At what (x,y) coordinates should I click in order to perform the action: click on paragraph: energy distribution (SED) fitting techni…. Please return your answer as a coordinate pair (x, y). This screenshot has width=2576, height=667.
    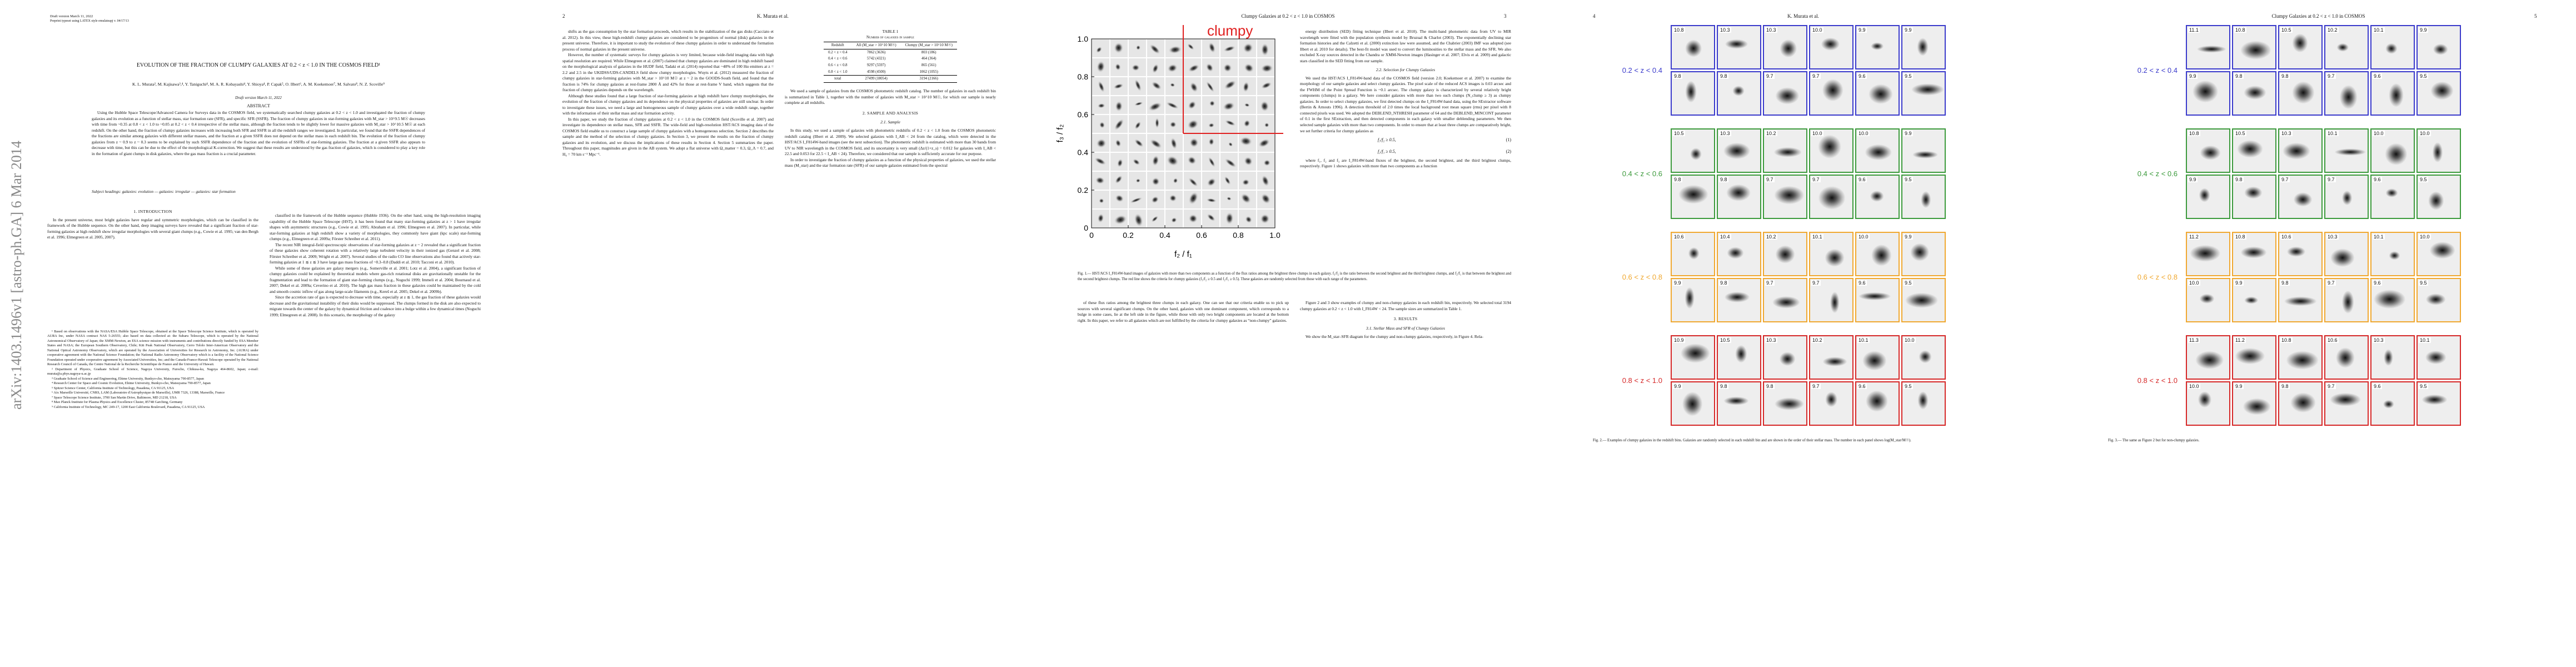
    Looking at the image, I should click on (1405, 46).